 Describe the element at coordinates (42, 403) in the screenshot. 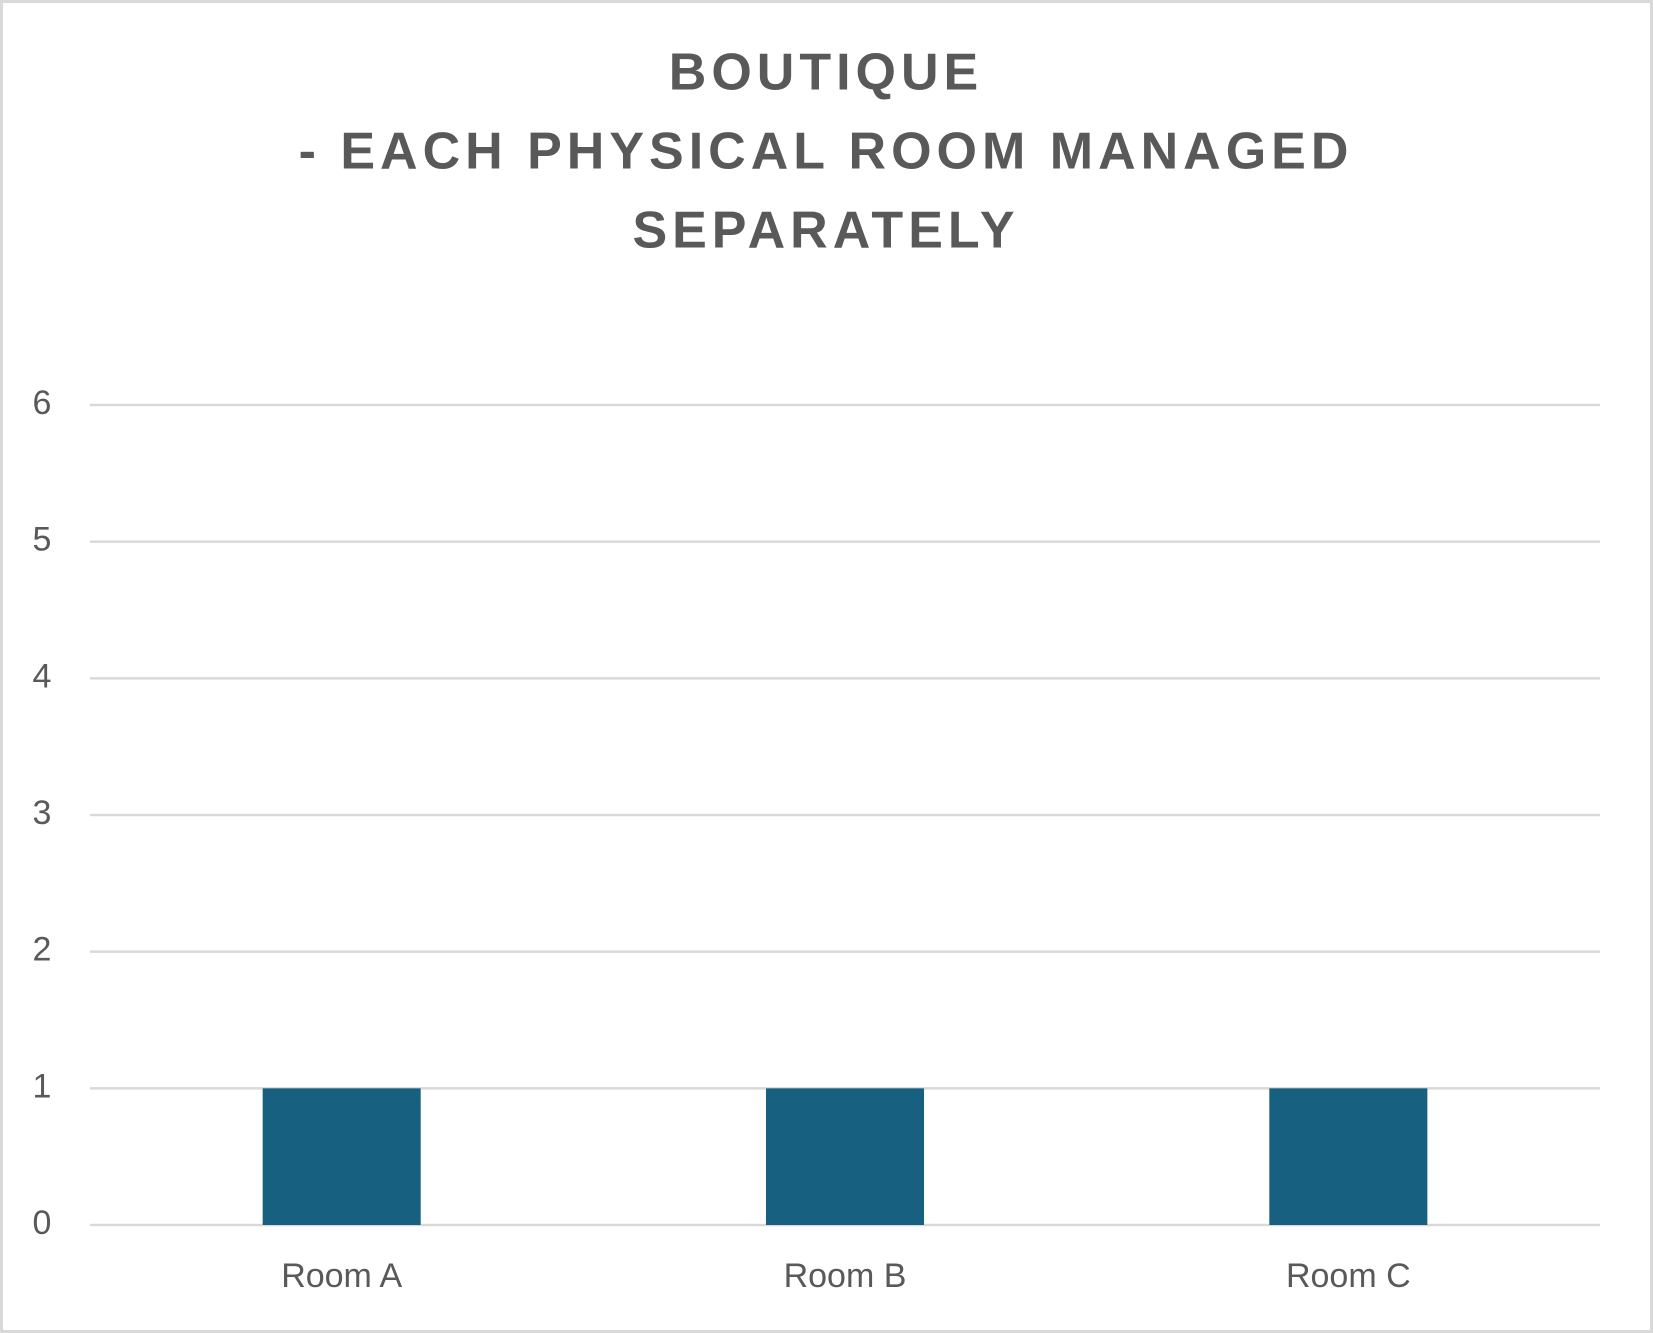

I see `y-tick-label: 6` at that location.